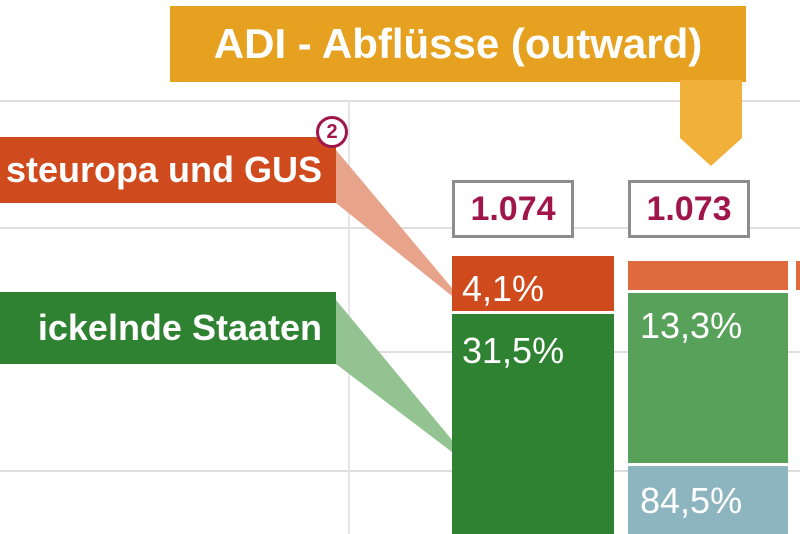  Describe the element at coordinates (332, 132) in the screenshot. I see `footnote-marker: 2` at that location.